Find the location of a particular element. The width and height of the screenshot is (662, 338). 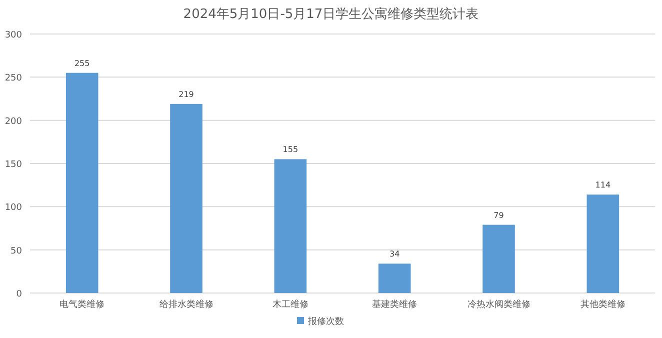

y-tick-label: 200 is located at coordinates (13, 121).